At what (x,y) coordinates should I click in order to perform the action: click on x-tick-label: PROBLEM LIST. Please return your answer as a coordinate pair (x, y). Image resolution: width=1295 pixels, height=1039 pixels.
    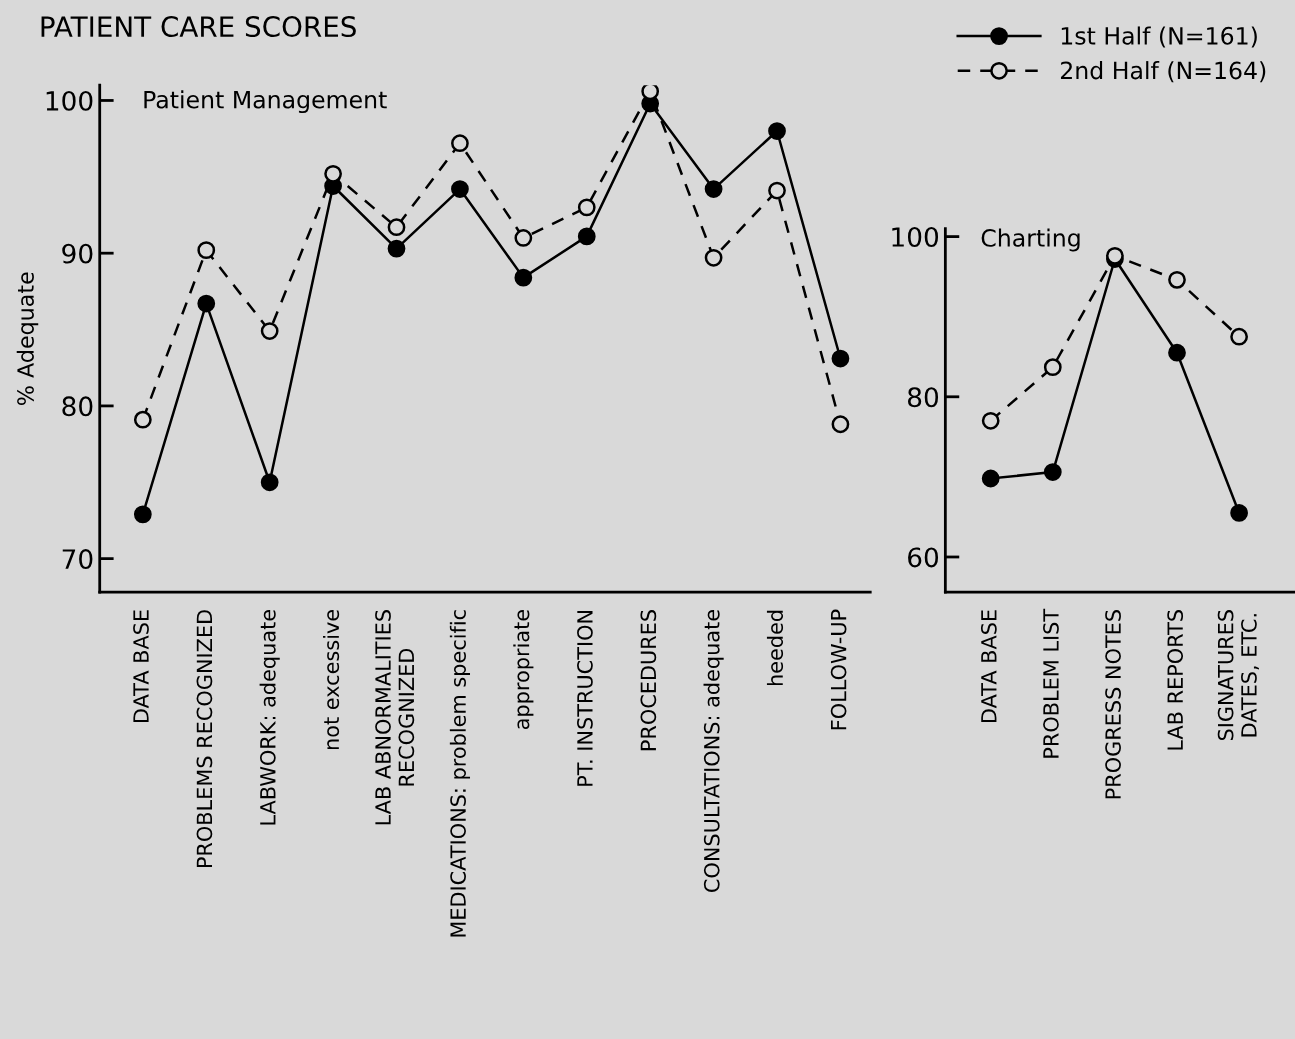
    Looking at the image, I should click on (1051, 683).